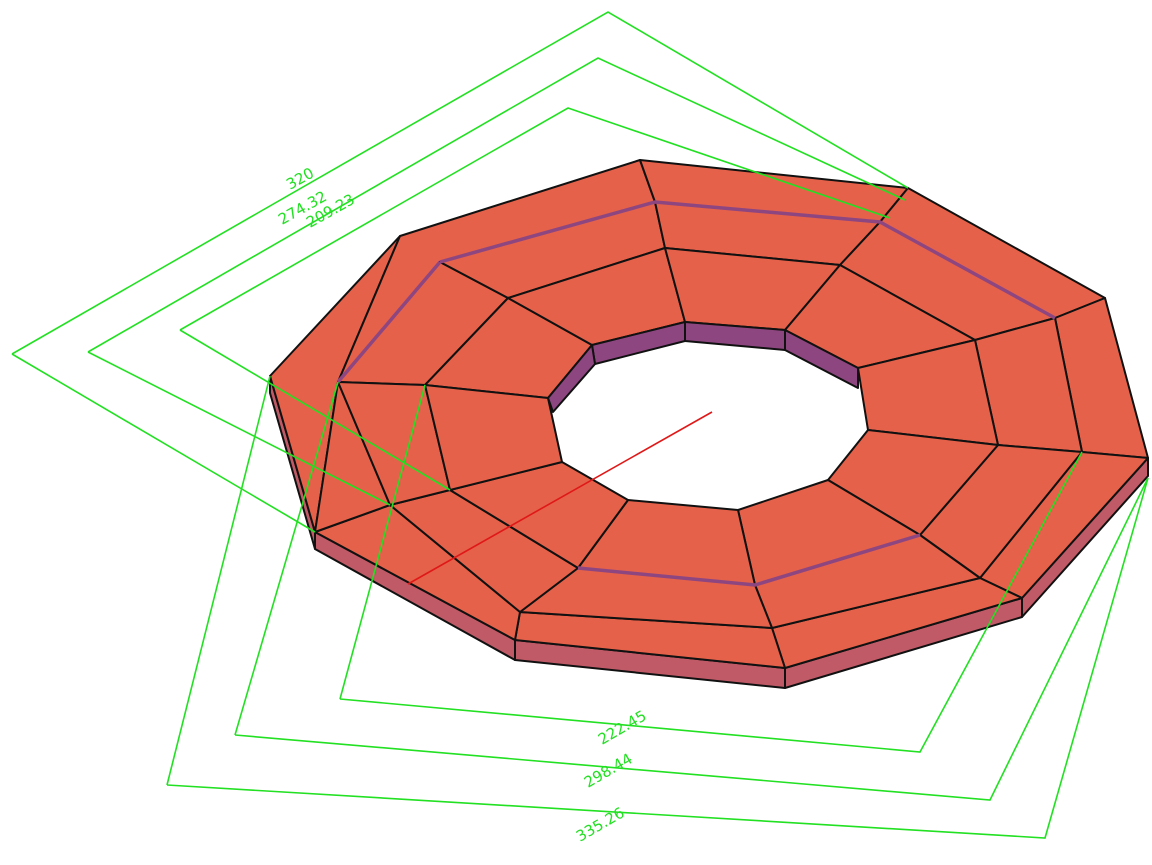 This screenshot has height=865, width=1152. I want to click on inner-walls, so click(703, 367).